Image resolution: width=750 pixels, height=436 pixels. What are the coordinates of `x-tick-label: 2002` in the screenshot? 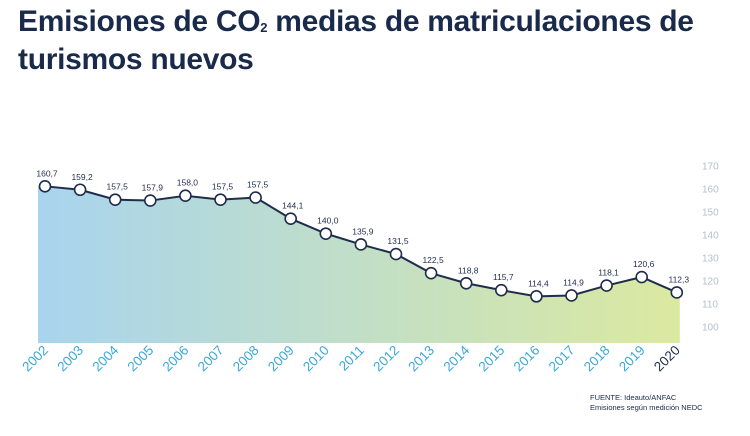 It's located at (35, 359).